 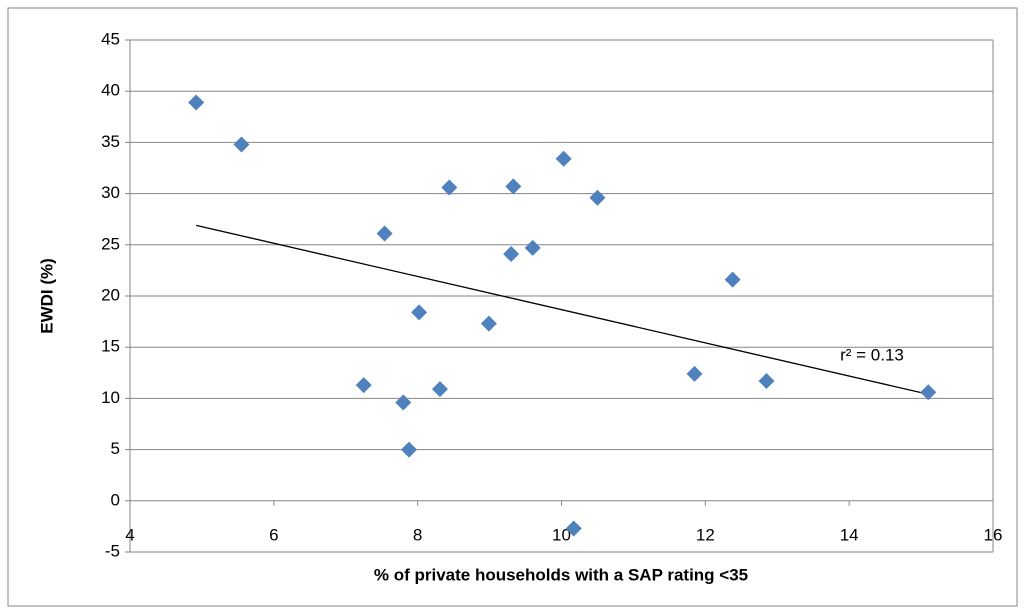 I want to click on y-tick-label: 30, so click(x=110, y=192).